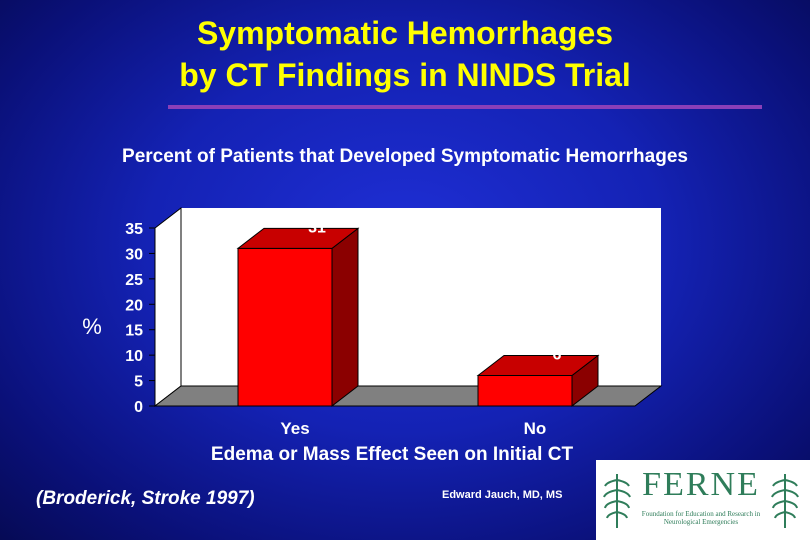  Describe the element at coordinates (134, 280) in the screenshot. I see `y-tick-label: 25` at that location.